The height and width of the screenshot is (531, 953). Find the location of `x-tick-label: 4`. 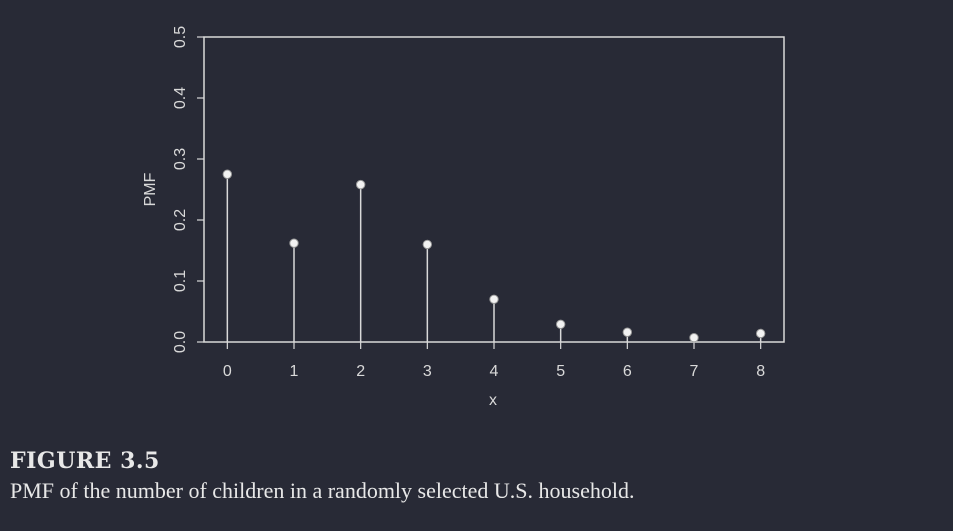

x-tick-label: 4 is located at coordinates (494, 371).